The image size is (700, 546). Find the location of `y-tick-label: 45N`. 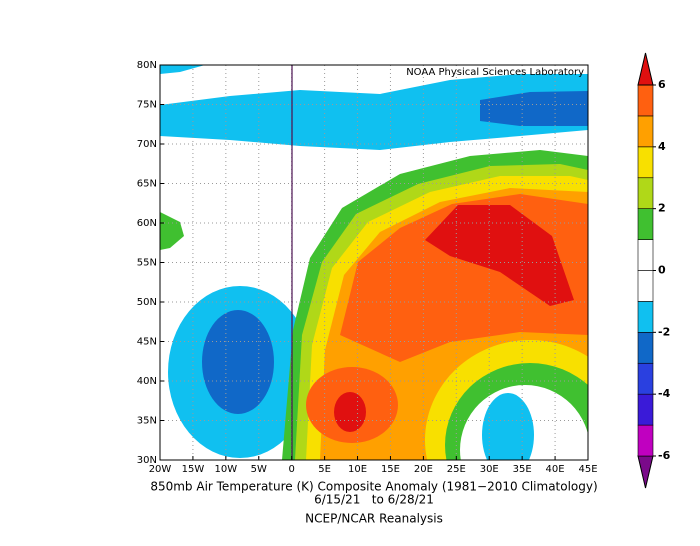

y-tick-label: 45N is located at coordinates (147, 342).